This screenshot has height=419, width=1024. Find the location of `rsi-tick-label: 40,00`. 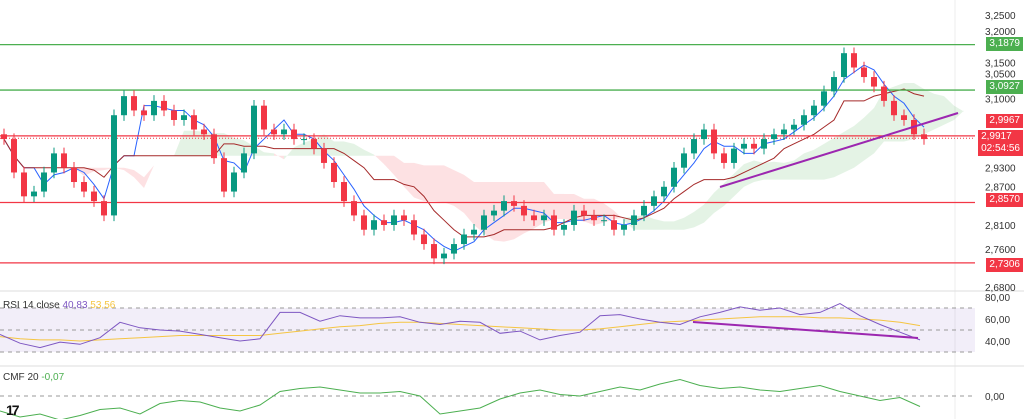

rsi-tick-label: 40,00 is located at coordinates (997, 342).